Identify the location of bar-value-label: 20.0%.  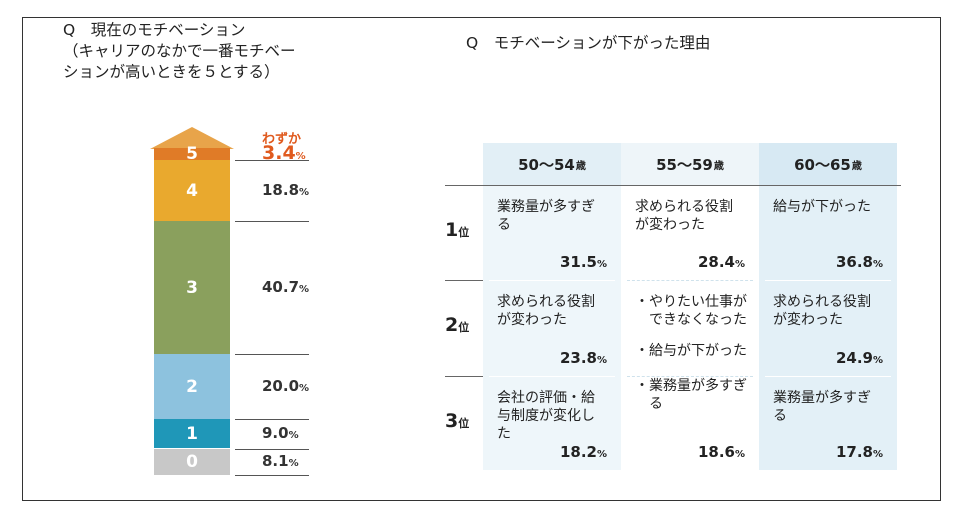
(286, 385).